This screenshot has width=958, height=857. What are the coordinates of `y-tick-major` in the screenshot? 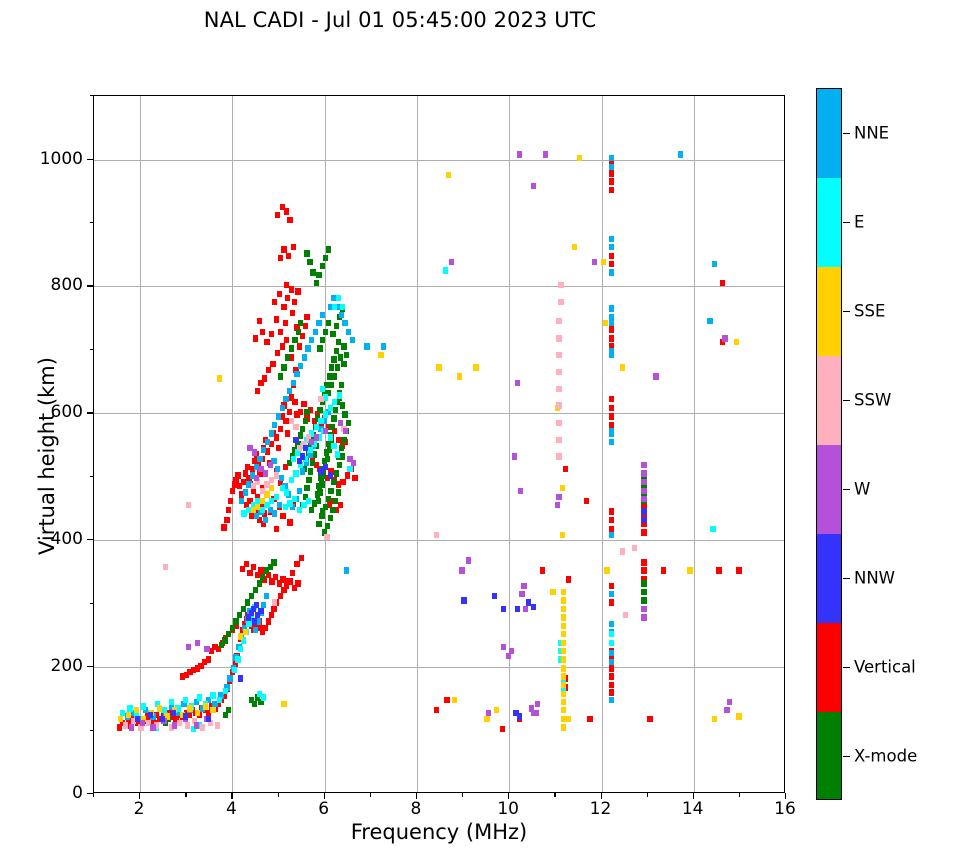 It's located at (90, 794).